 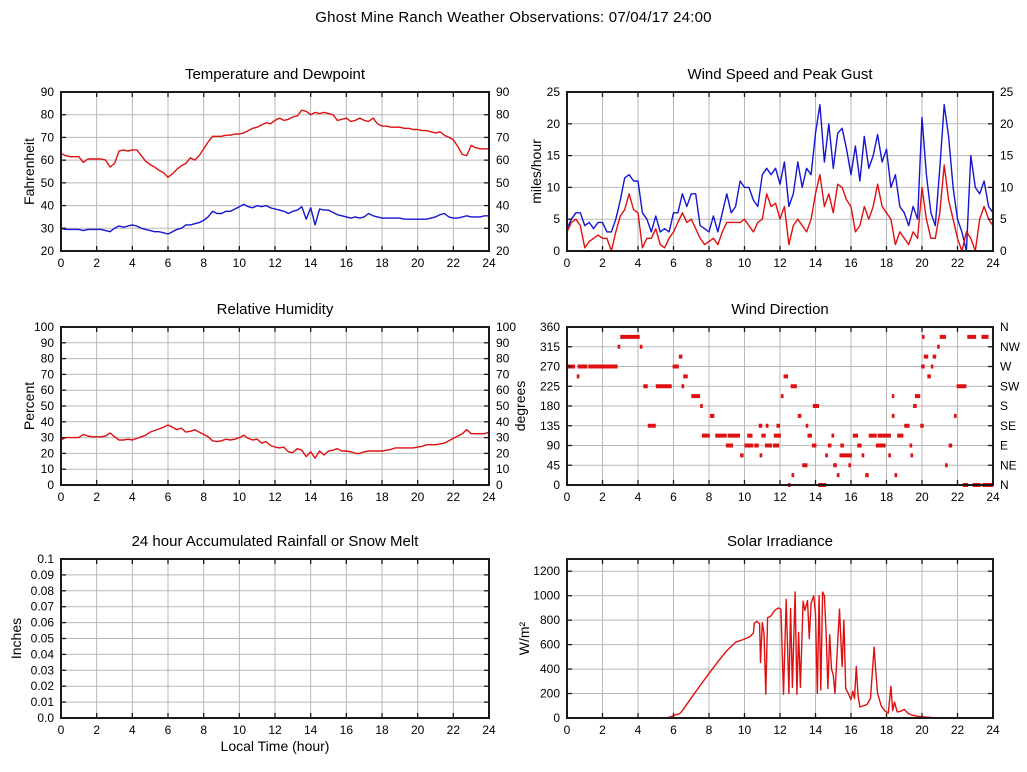 What do you see at coordinates (274, 219) in the screenshot?
I see `dewpoint-line` at bounding box center [274, 219].